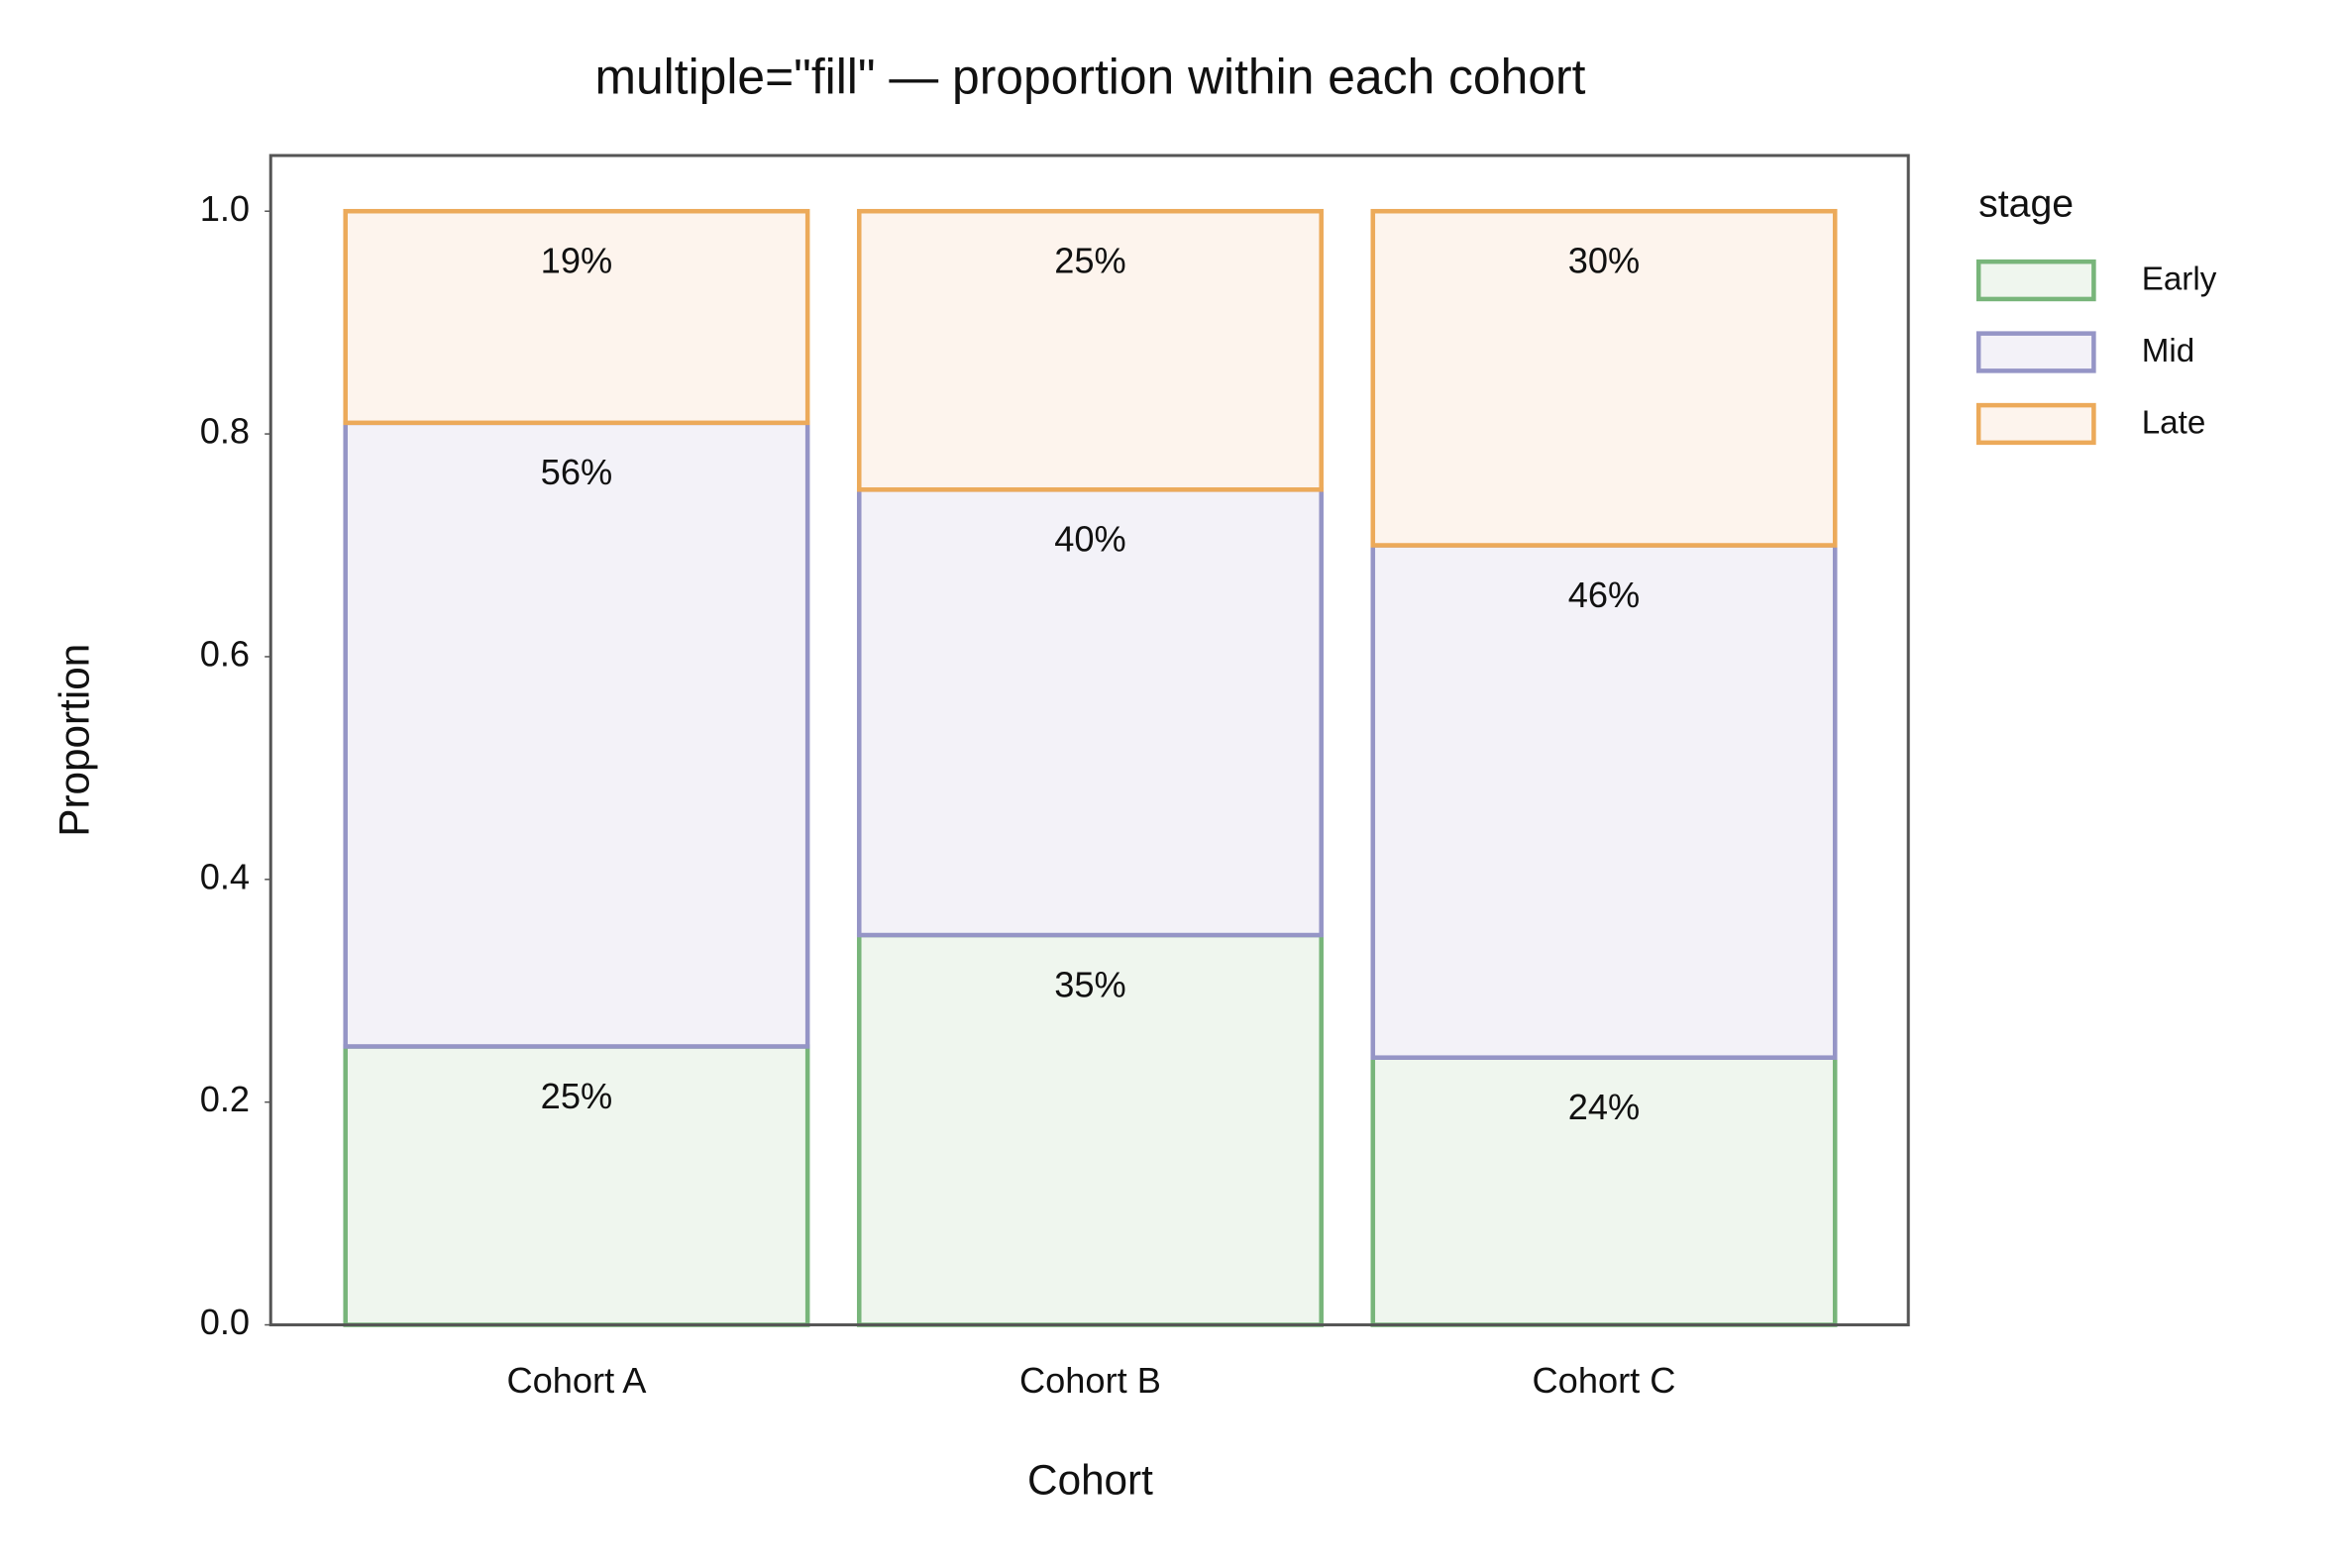  What do you see at coordinates (576, 1381) in the screenshot?
I see `x-tick-label: Cohort A` at bounding box center [576, 1381].